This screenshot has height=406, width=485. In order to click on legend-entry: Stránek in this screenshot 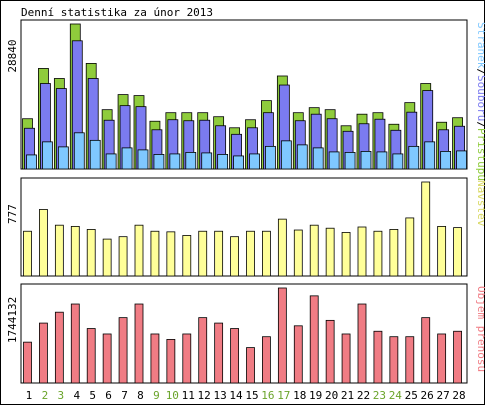, I will do `click(480, 45)`.